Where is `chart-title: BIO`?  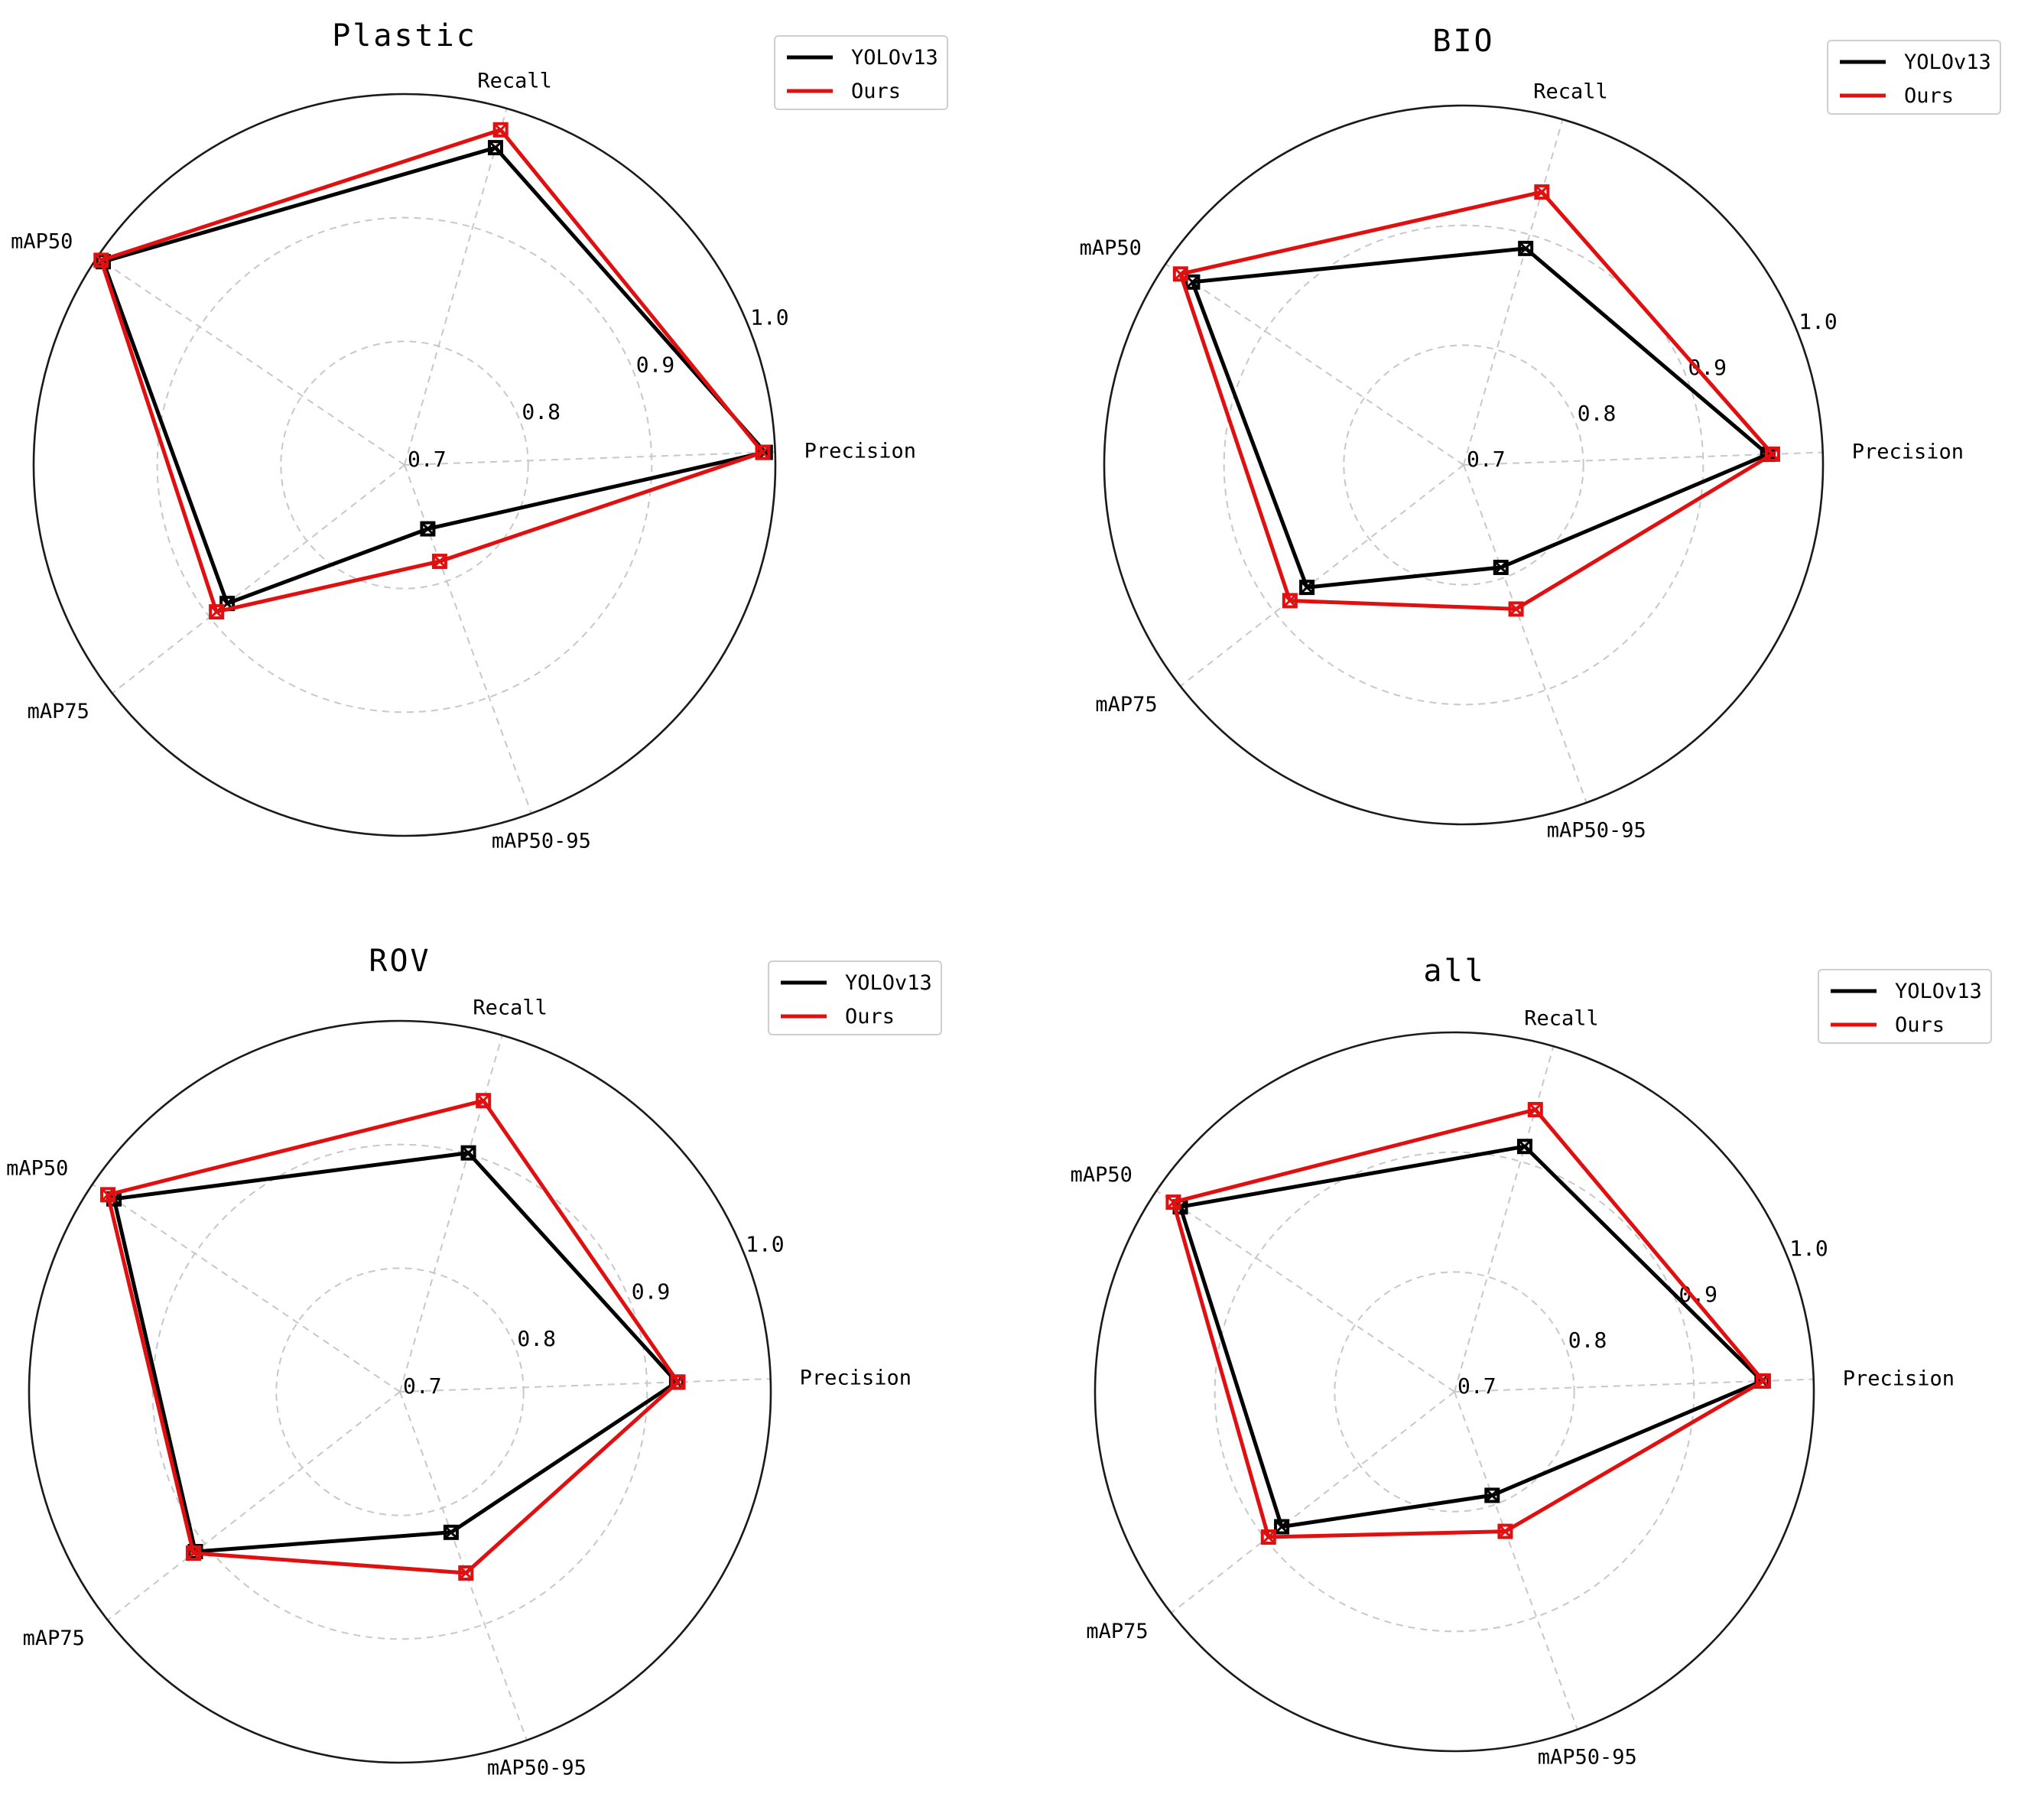 chart-title: BIO is located at coordinates (1463, 41).